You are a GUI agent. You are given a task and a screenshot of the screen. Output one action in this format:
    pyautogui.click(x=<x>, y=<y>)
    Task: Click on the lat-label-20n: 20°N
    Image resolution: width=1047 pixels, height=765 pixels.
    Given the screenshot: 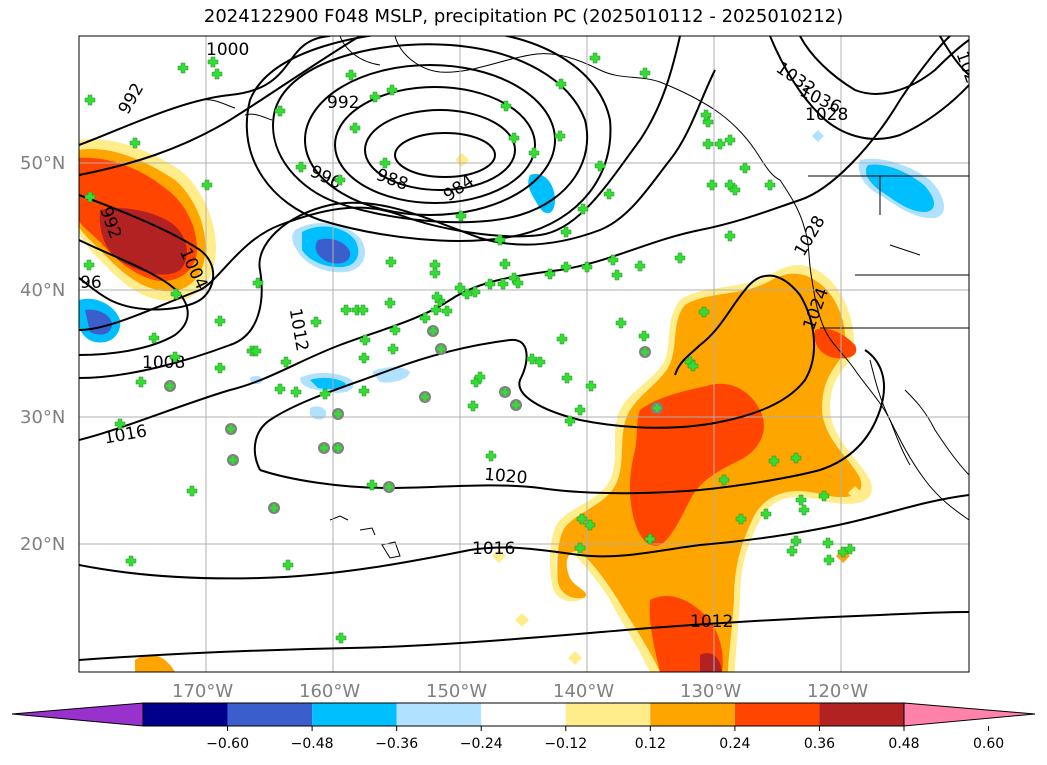 What is the action you would take?
    pyautogui.click(x=42, y=544)
    